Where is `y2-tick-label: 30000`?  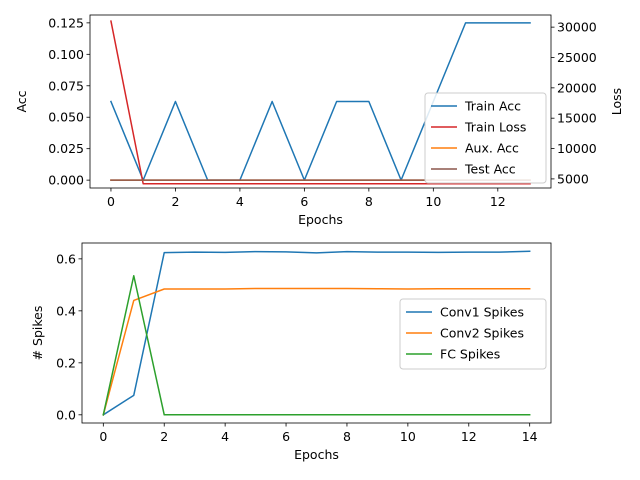
y2-tick-label: 30000 is located at coordinates (577, 27).